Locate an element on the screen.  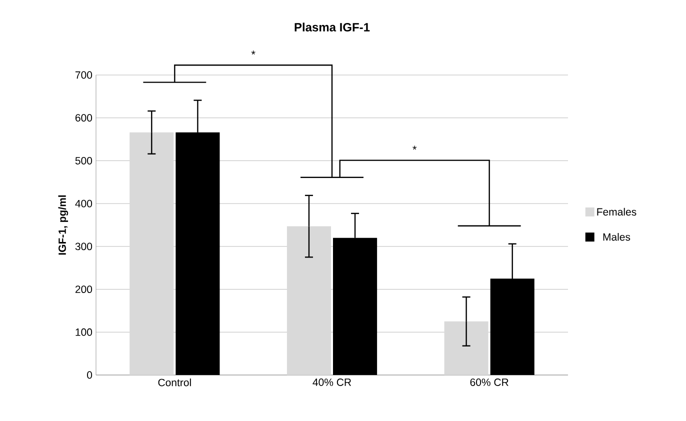
chart-title: Plasma IGF-1 is located at coordinates (332, 27).